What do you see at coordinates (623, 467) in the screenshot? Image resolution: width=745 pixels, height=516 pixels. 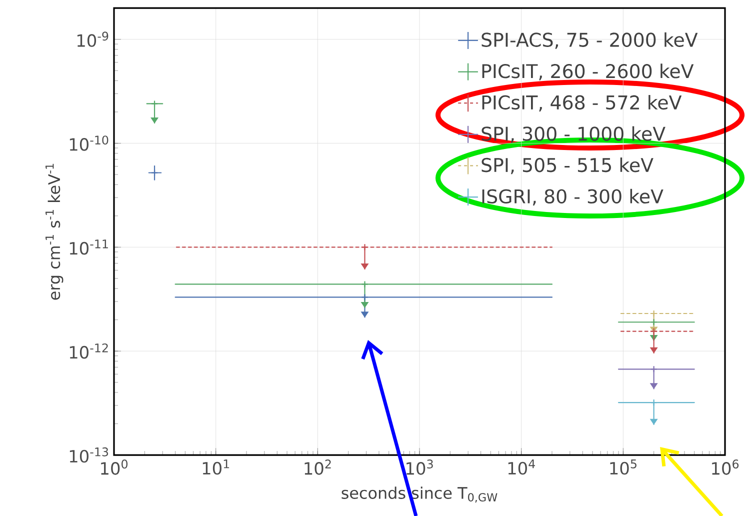 I see `x-tick-label: 10$^{5}$` at bounding box center [623, 467].